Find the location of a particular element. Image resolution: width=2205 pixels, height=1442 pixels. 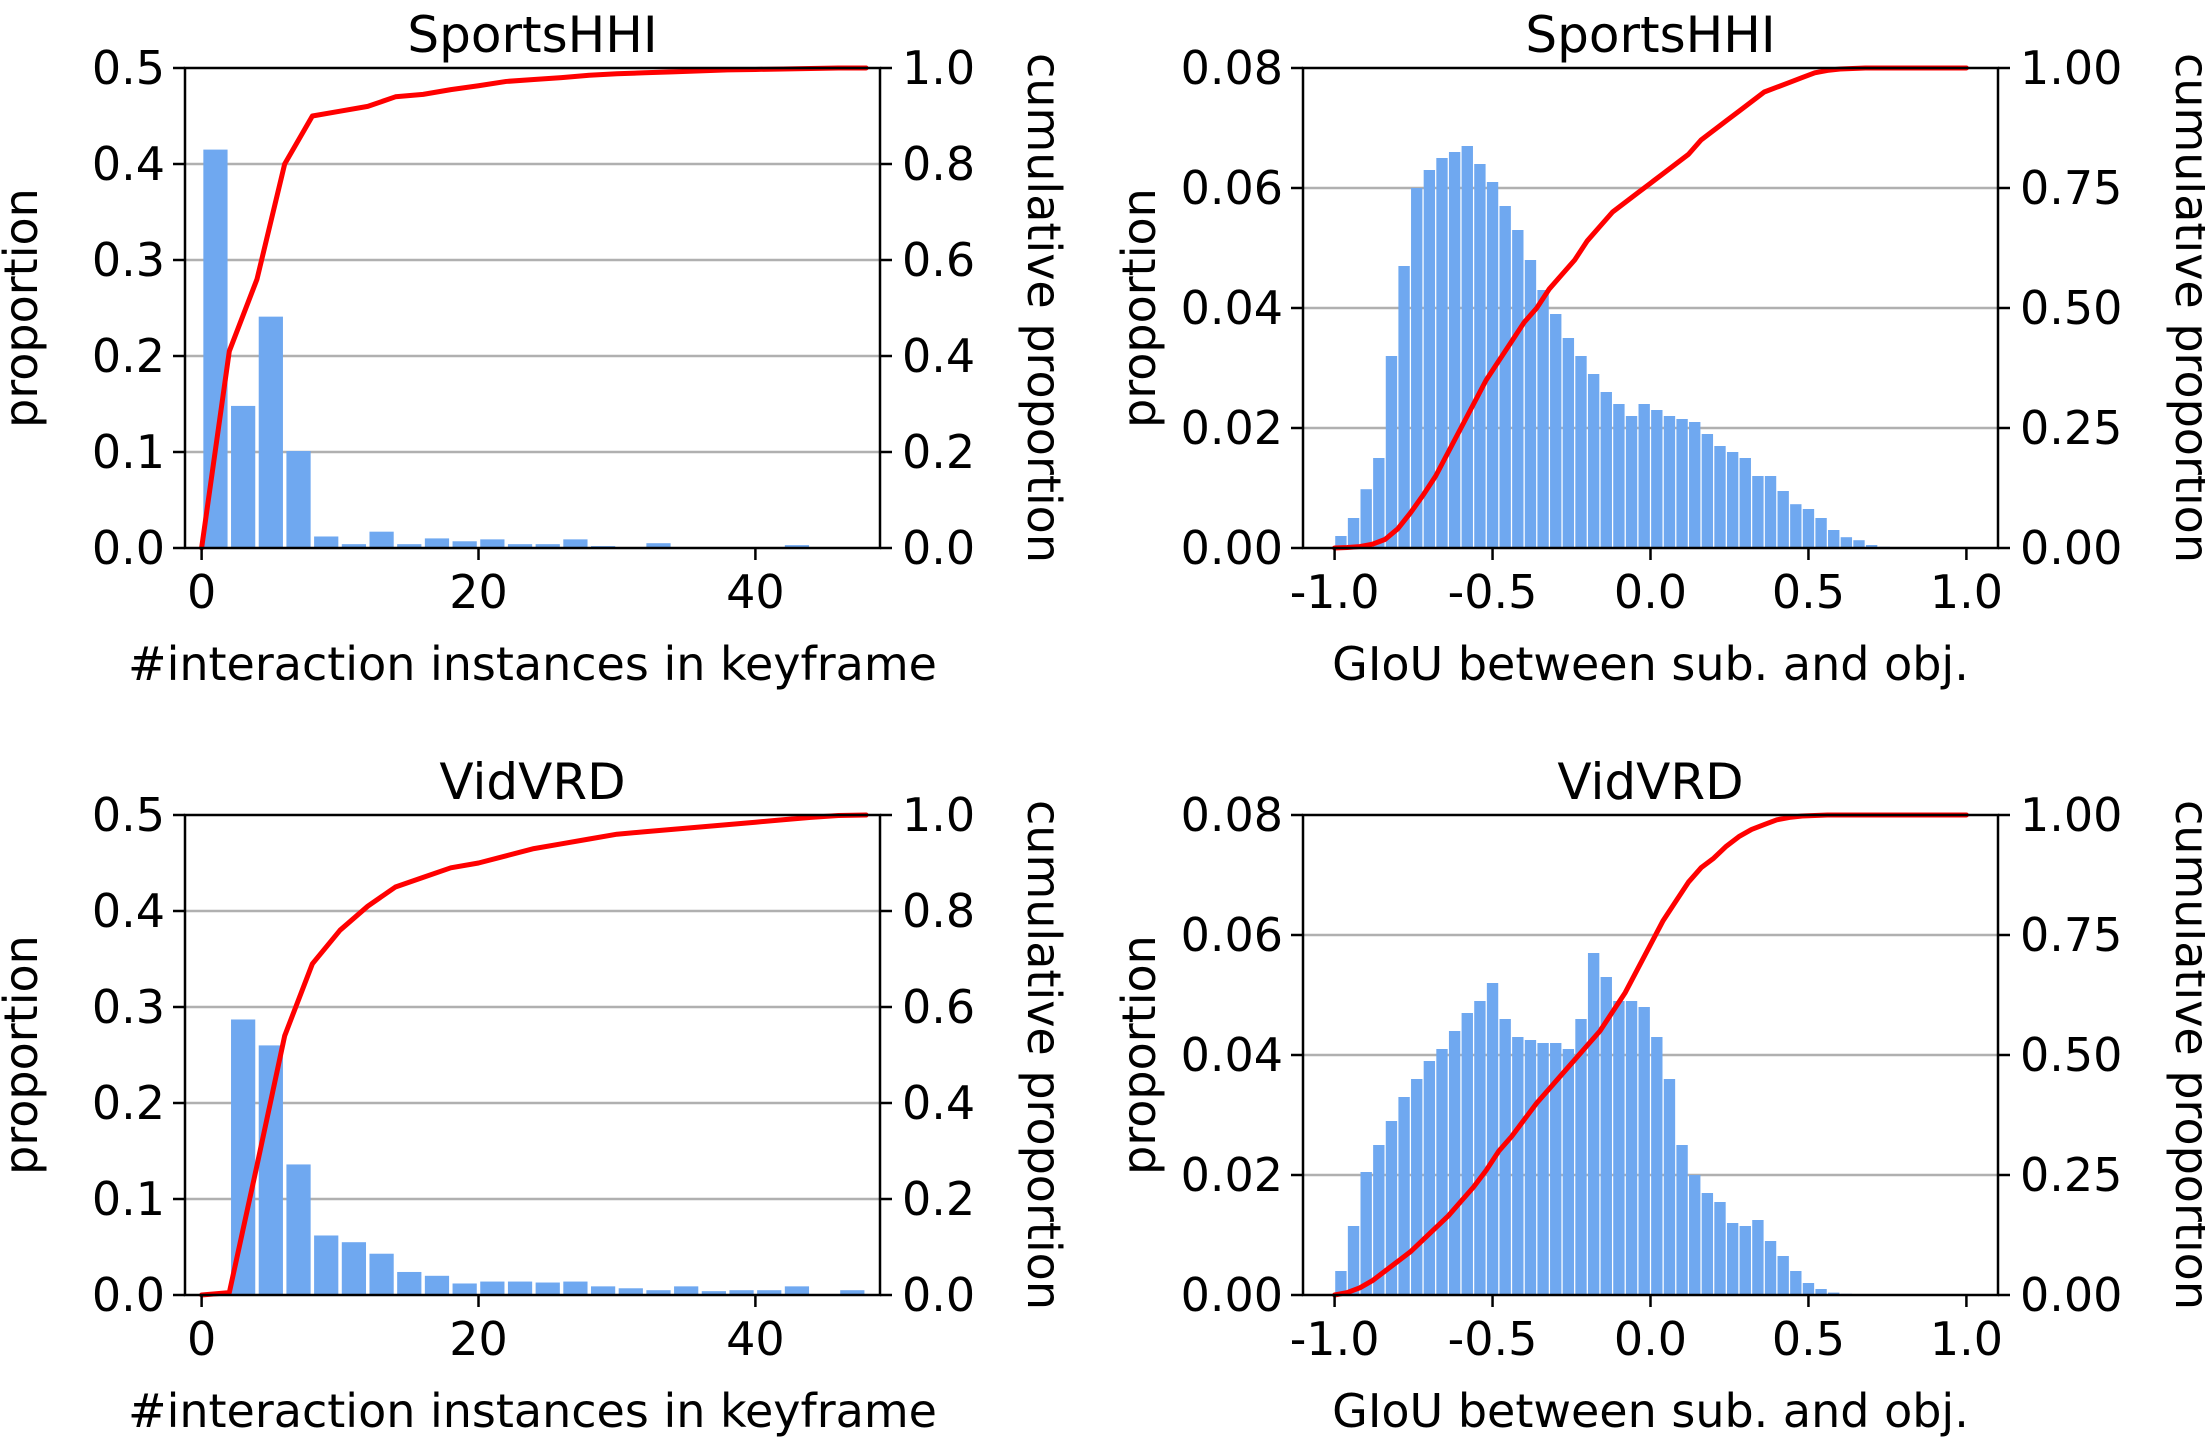

y-tick-label: 0.08 is located at coordinates (1232, 68).